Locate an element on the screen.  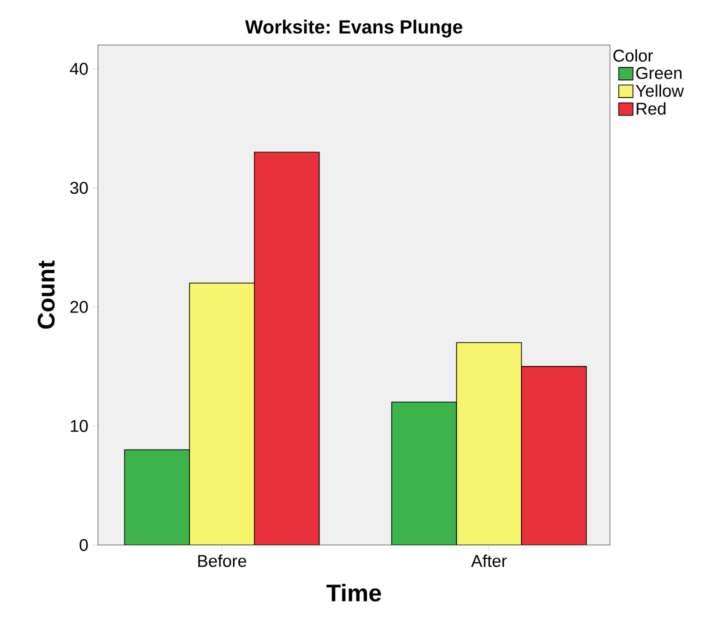
y-tick-label: 0 is located at coordinates (84, 545).